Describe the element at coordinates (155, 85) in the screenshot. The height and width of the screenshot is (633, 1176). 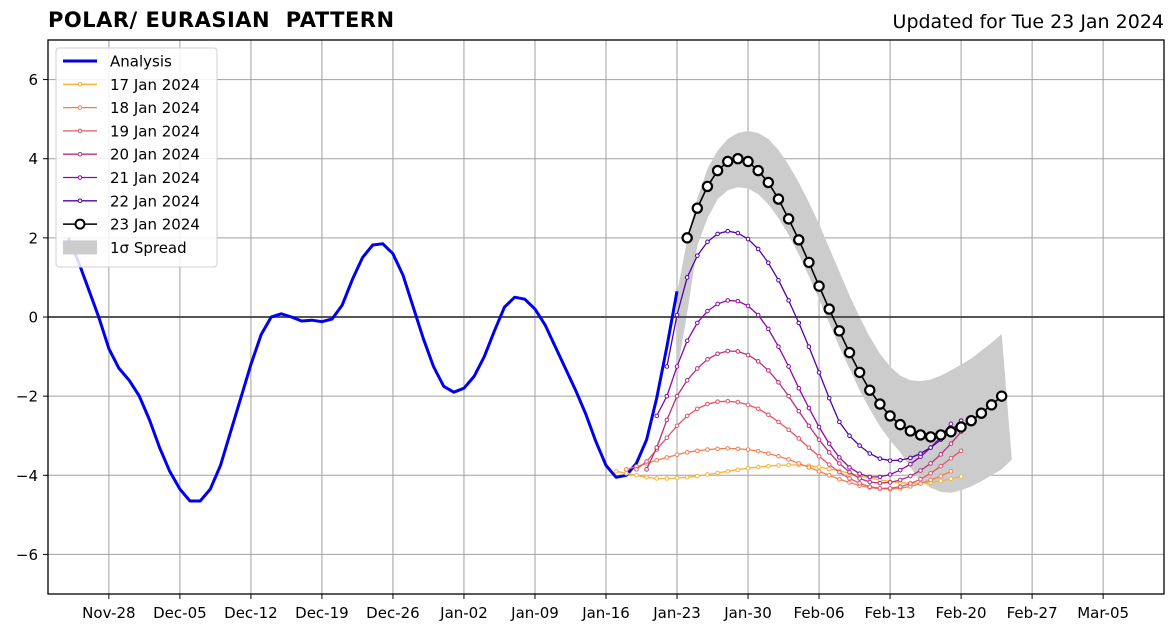
I see `legend-label: 17 Jan 2024` at that location.